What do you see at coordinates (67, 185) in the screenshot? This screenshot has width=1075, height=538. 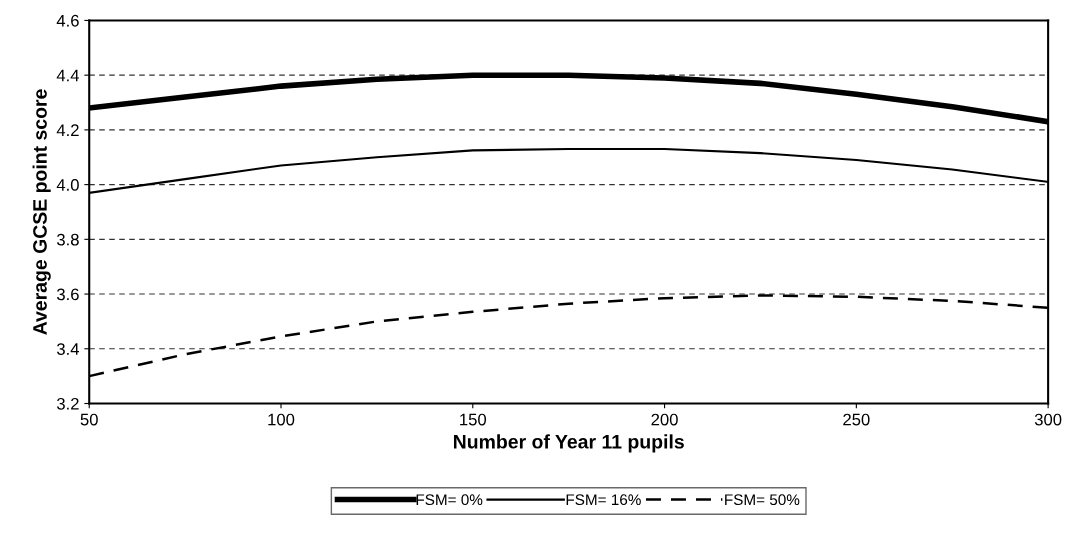 I see `y-tick-label: 4.0` at bounding box center [67, 185].